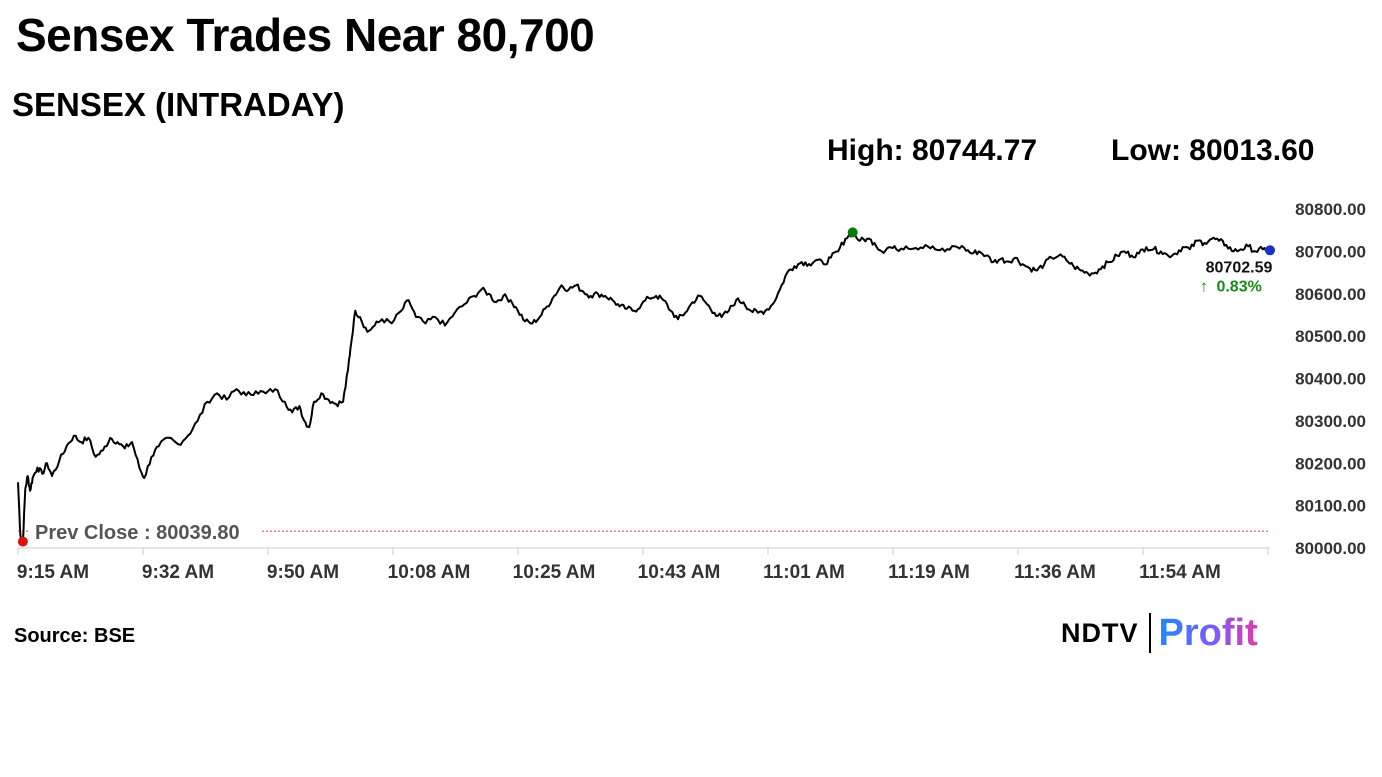  What do you see at coordinates (305, 35) in the screenshot?
I see `headline: Sensex Trades Near 80,700` at bounding box center [305, 35].